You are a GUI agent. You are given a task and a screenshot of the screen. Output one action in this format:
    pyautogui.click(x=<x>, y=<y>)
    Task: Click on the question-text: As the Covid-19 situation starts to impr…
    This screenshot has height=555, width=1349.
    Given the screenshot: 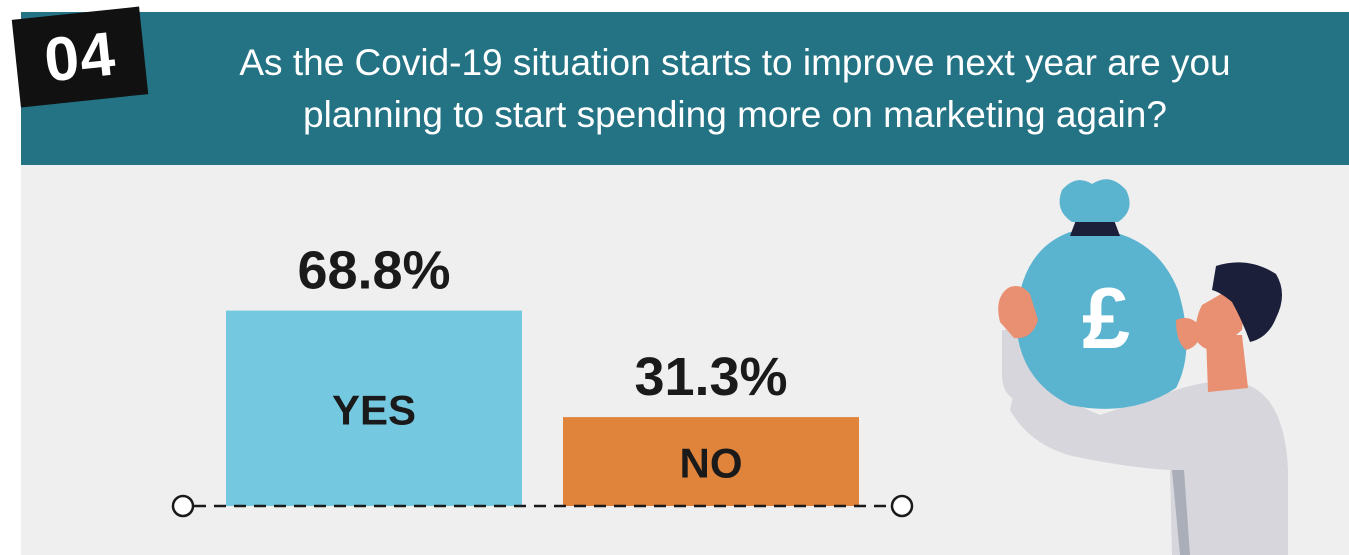 What is the action you would take?
    pyautogui.click(x=735, y=88)
    